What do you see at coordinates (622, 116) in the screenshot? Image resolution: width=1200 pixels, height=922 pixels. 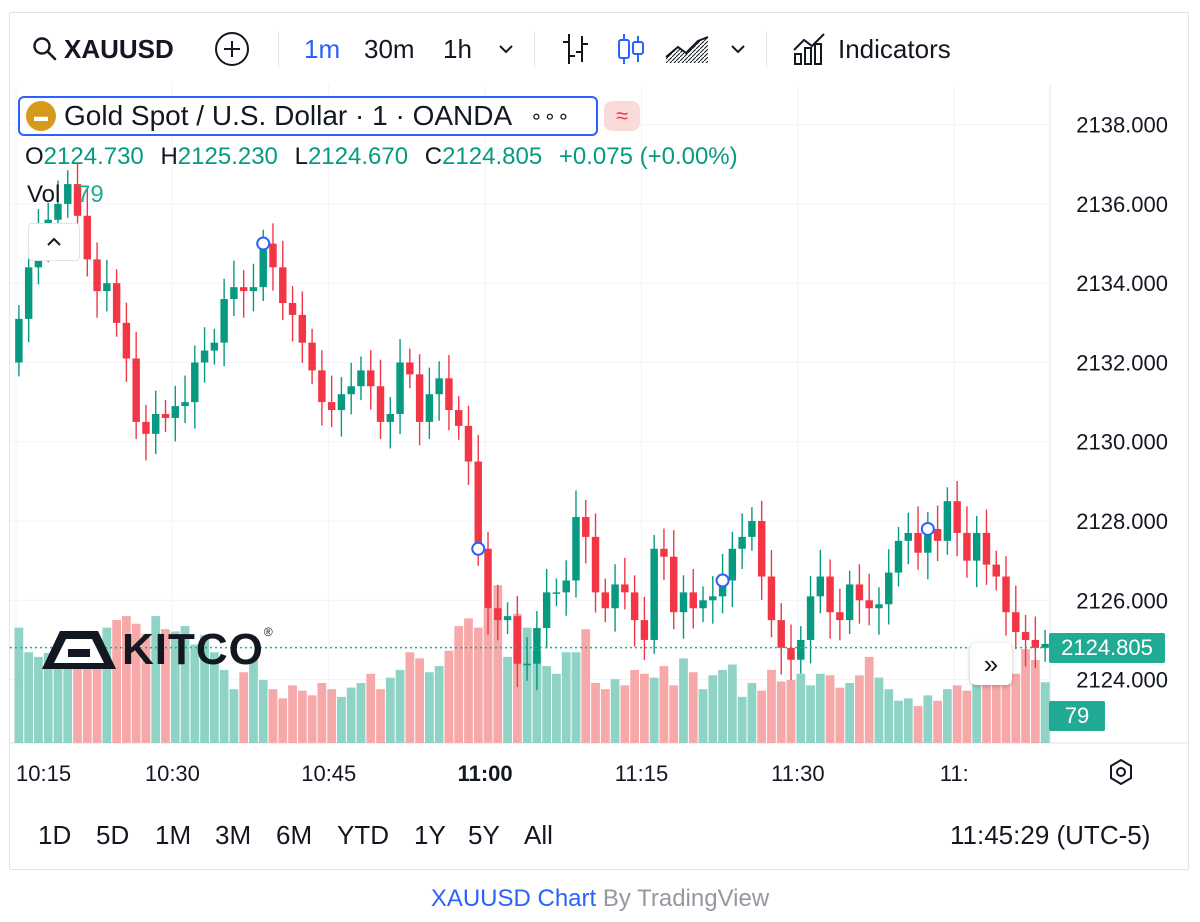 I see `alert-badge: ≈` at bounding box center [622, 116].